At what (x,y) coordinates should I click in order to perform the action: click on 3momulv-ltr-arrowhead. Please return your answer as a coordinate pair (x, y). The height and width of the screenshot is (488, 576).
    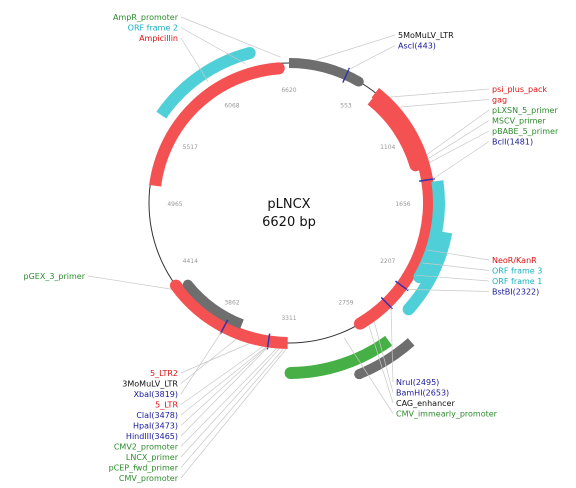
    Looking at the image, I should click on (187, 284).